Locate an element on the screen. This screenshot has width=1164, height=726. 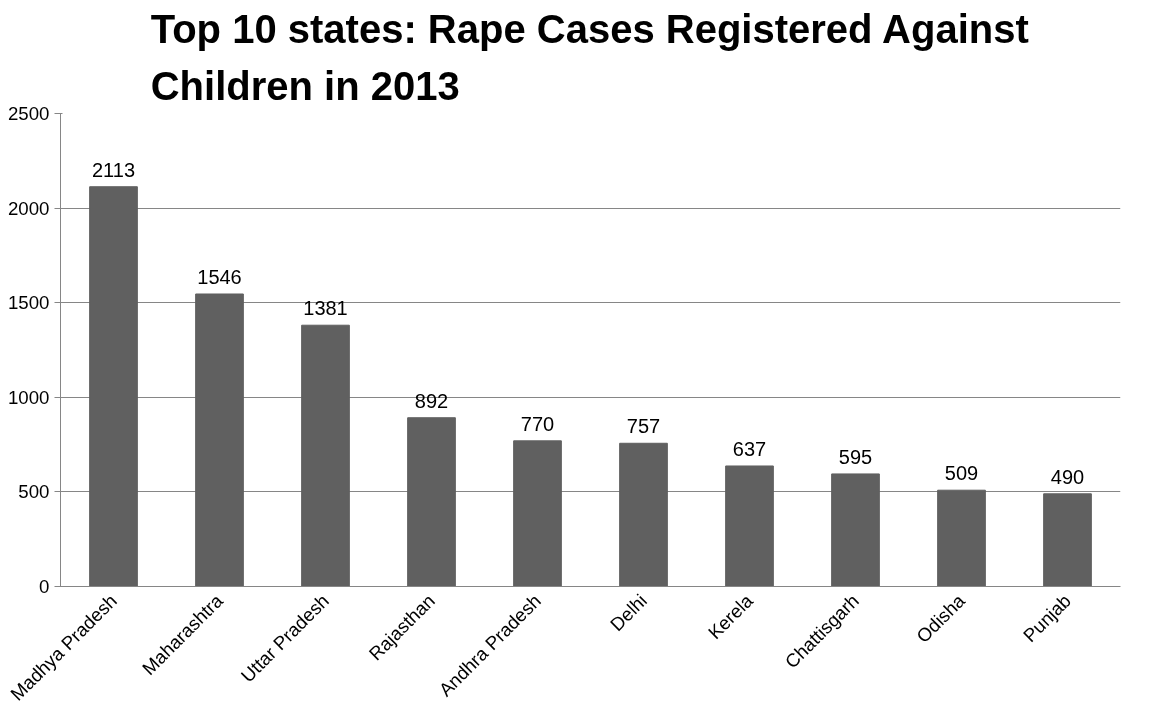
y-tick-label: 2000 is located at coordinates (29, 208).